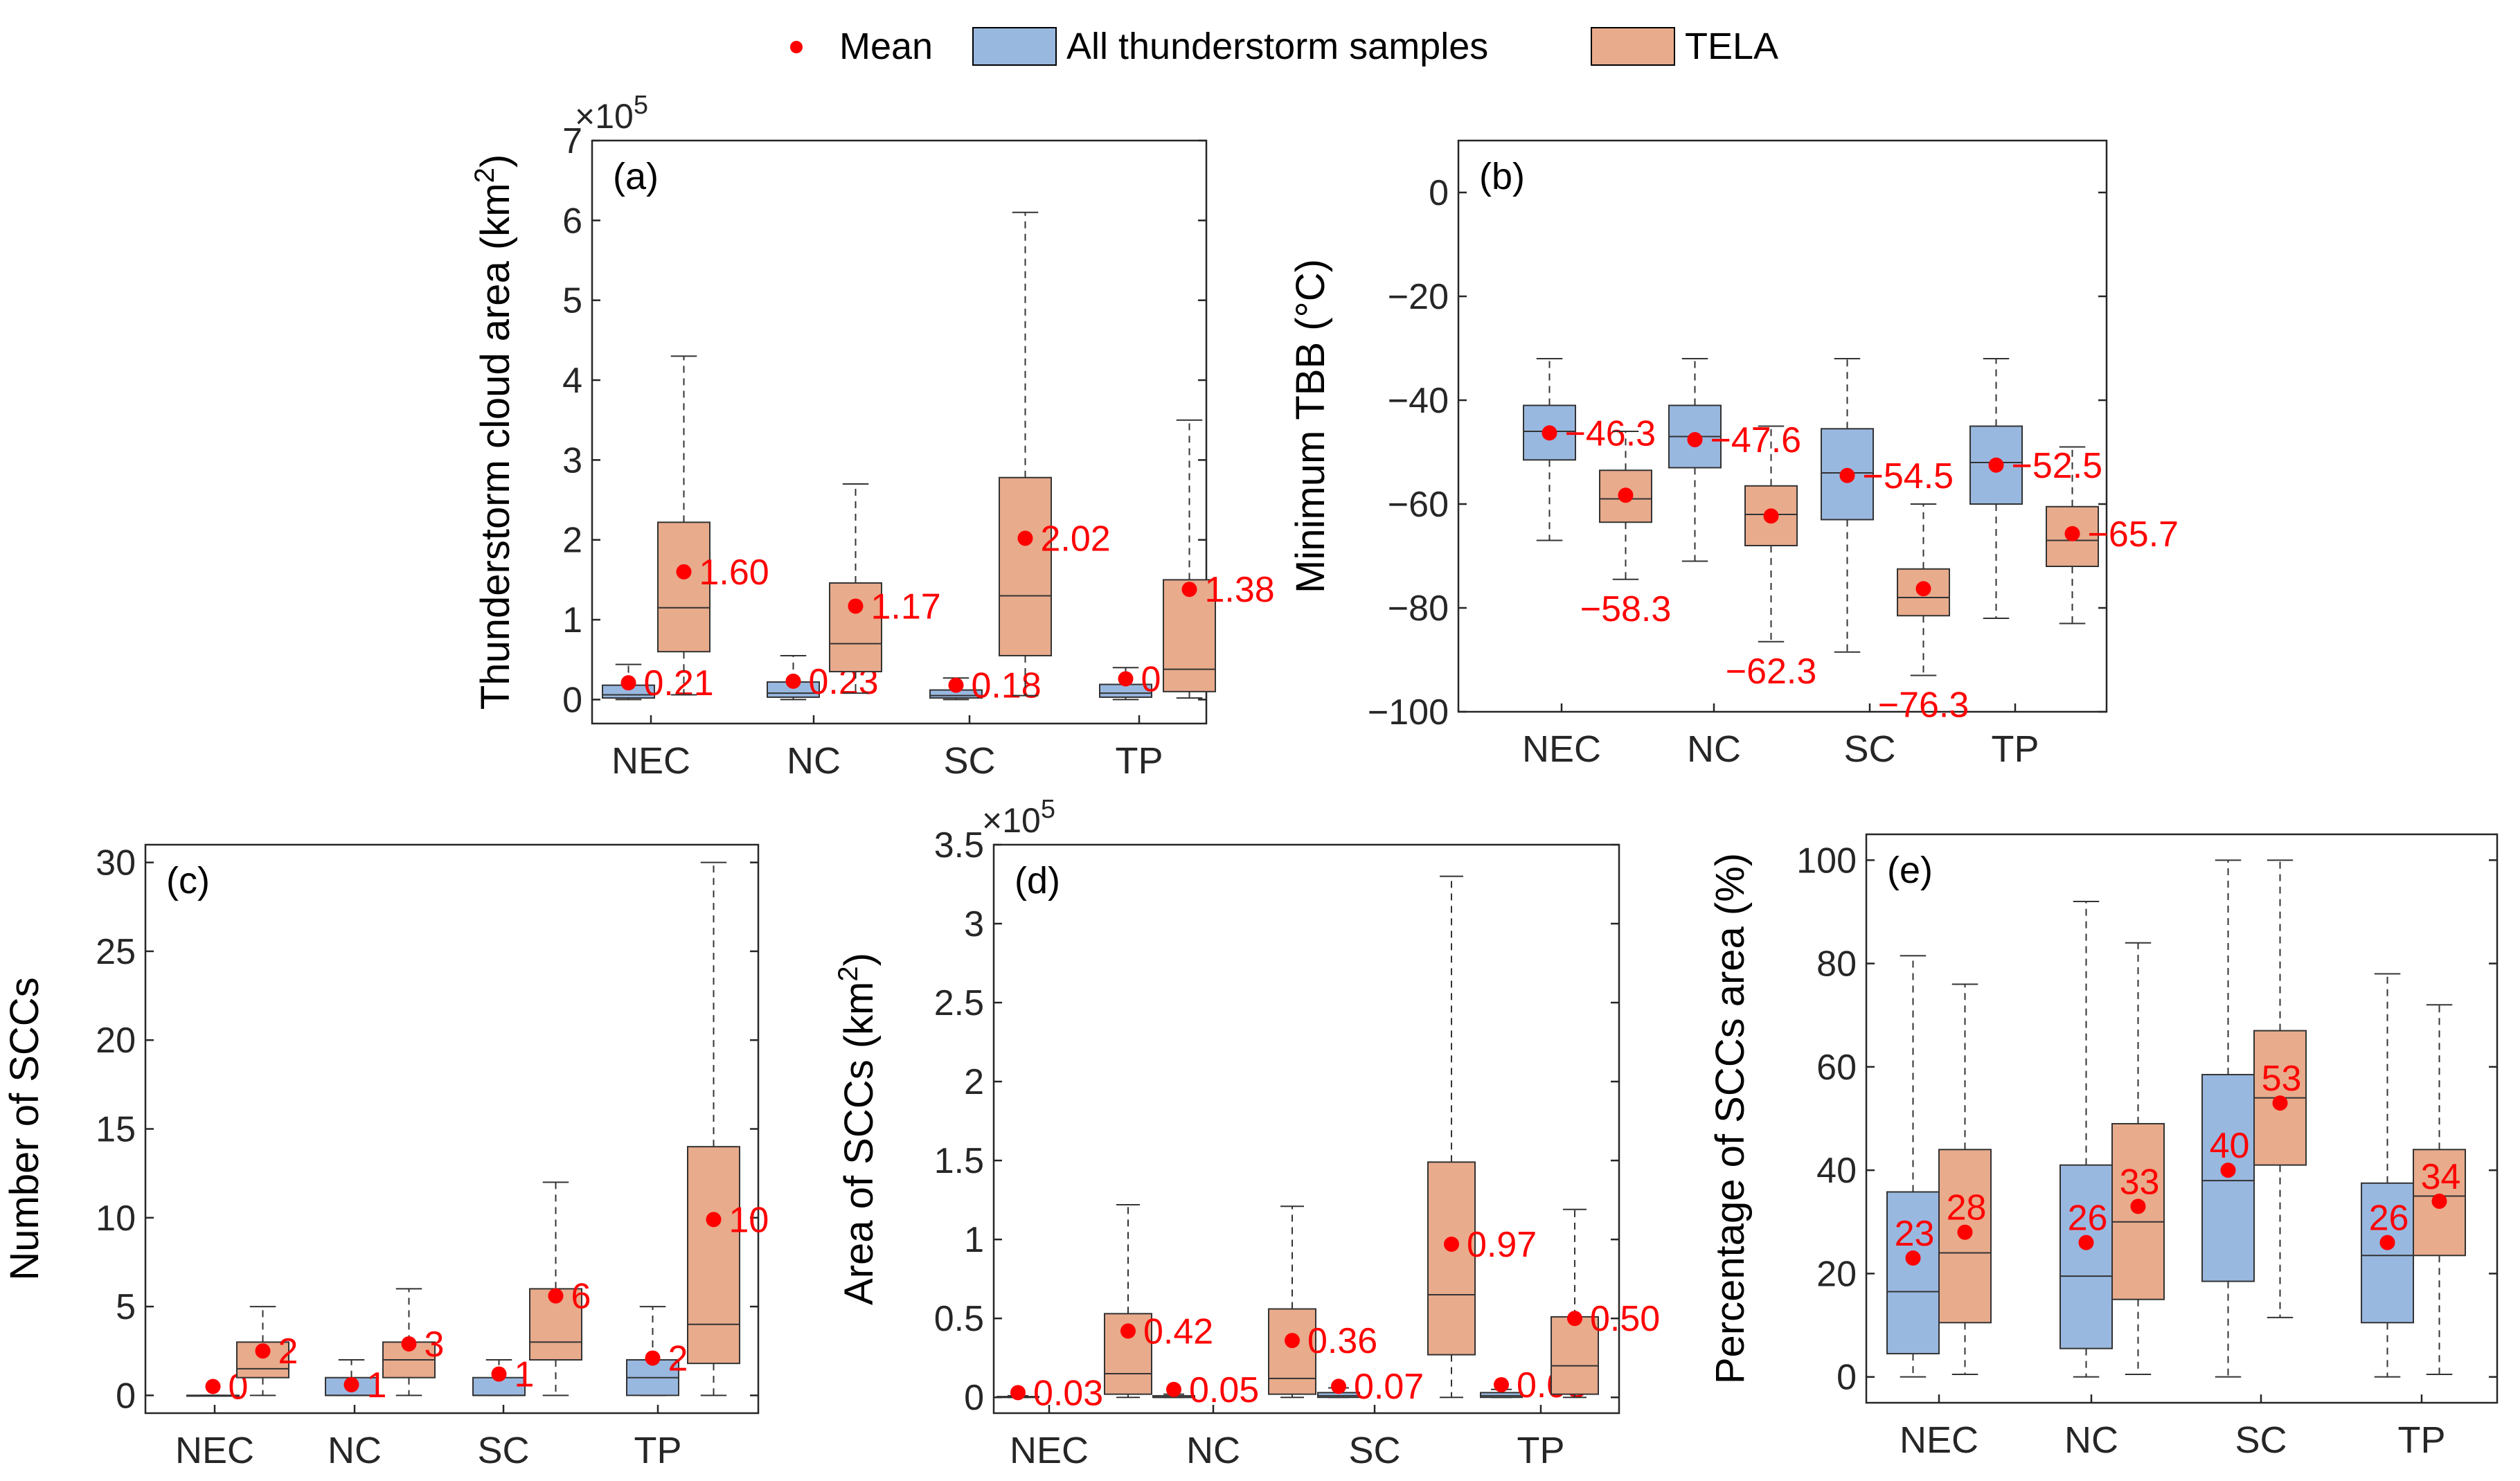 This screenshot has width=2520, height=1481. I want to click on ylabel-a: Thunderstorm cloud area (km2), so click(494, 432).